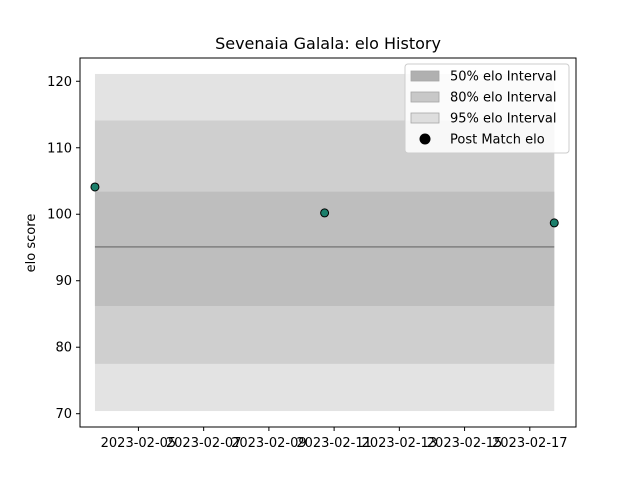 The height and width of the screenshot is (480, 640). I want to click on legend-box, so click(487, 108).